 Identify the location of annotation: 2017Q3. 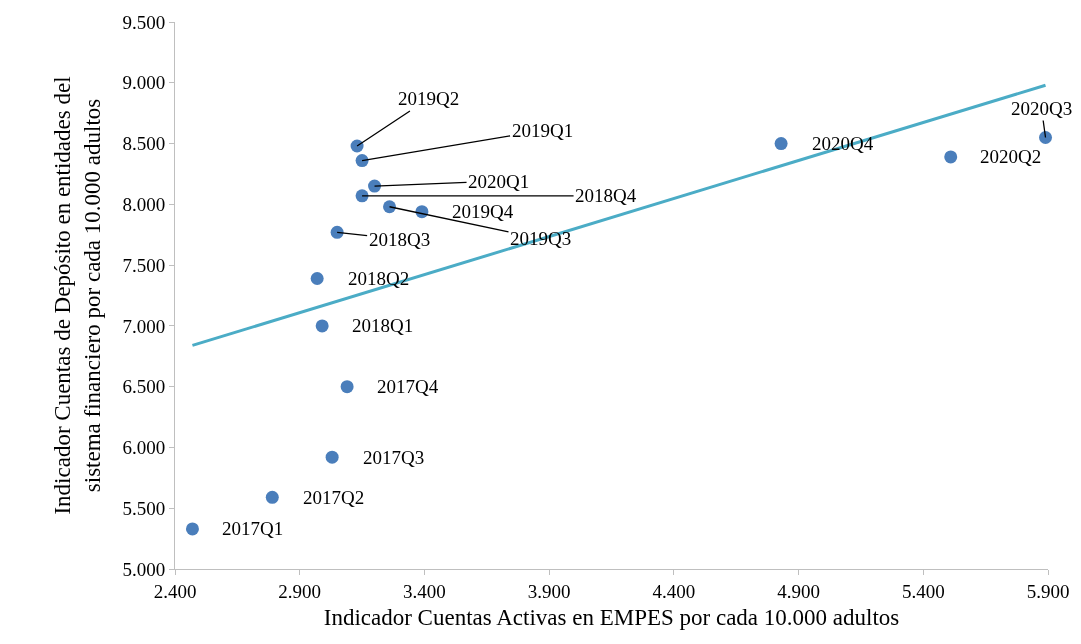
(394, 457).